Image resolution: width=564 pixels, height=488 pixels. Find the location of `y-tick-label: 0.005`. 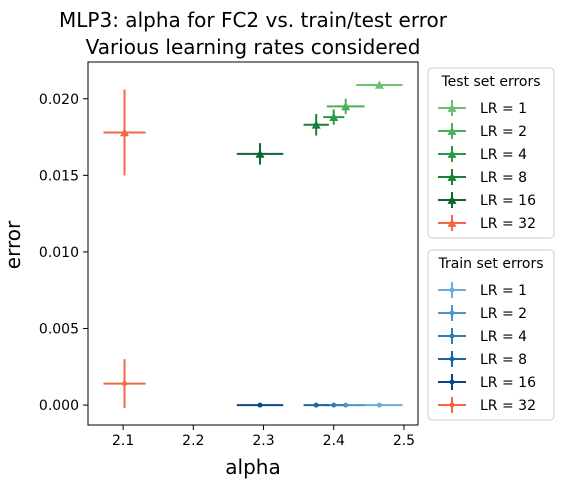

y-tick-label: 0.005 is located at coordinates (59, 330).